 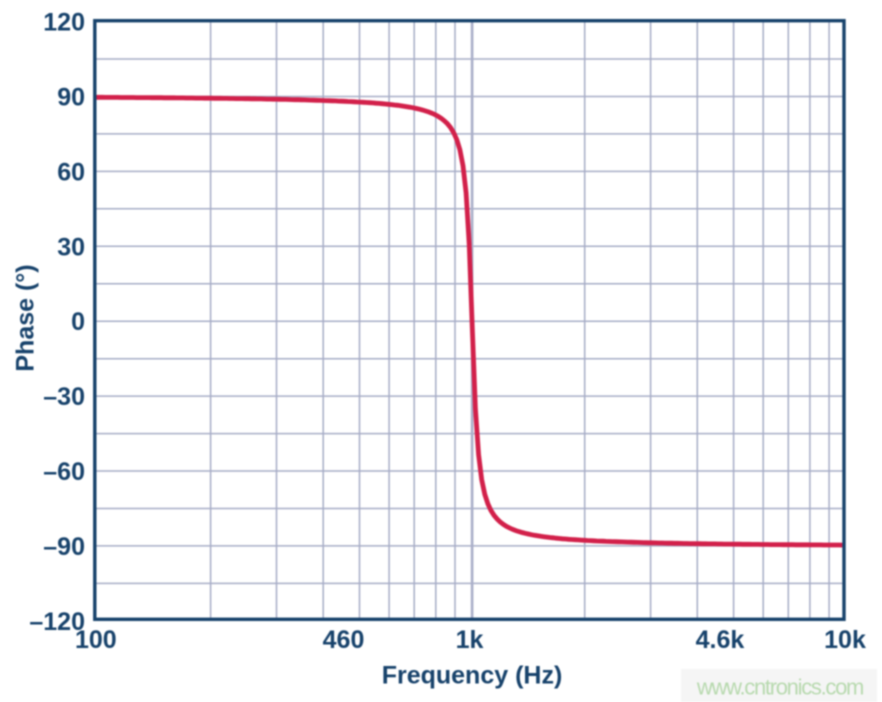 I want to click on svg-text: Phase (°), so click(x=26, y=317).